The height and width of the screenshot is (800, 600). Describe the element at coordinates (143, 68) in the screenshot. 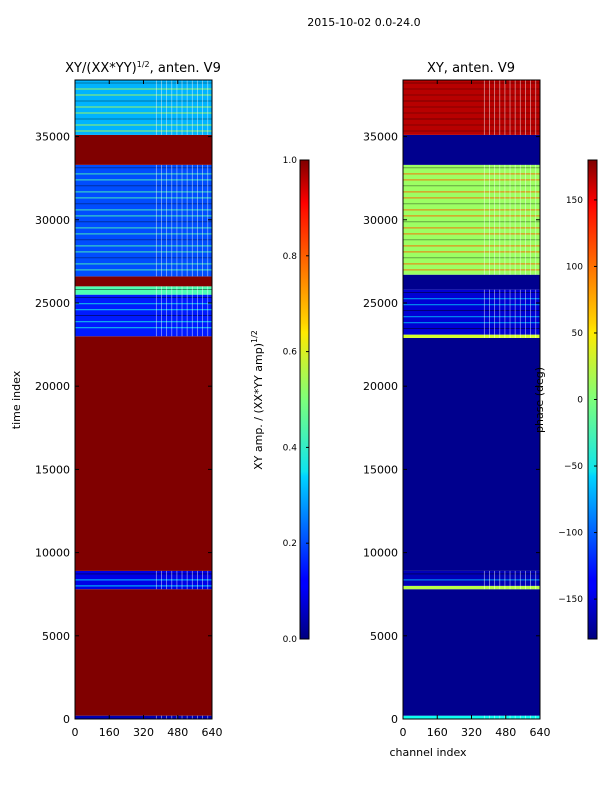

I see `left-panel-title: XY/(XX*YY)1/2, anten. V9` at that location.